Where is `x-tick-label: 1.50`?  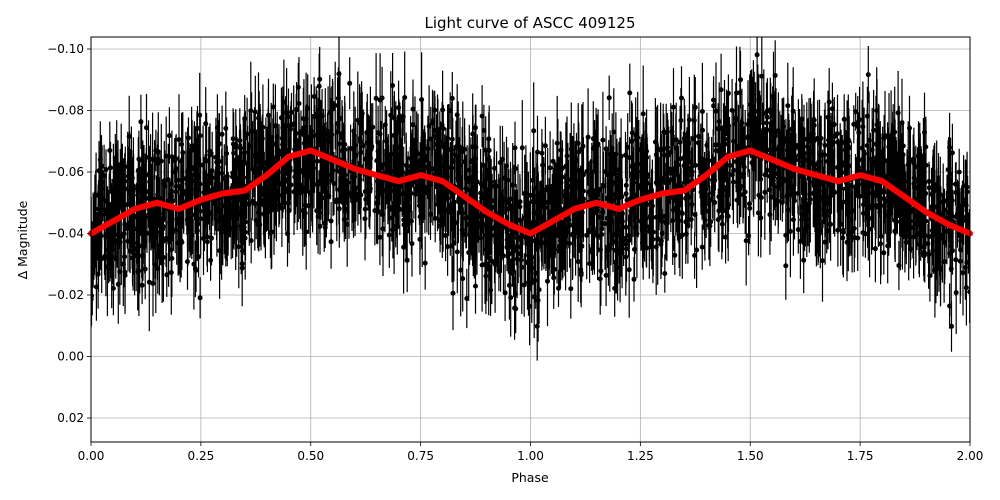 x-tick-label: 1.50 is located at coordinates (750, 456).